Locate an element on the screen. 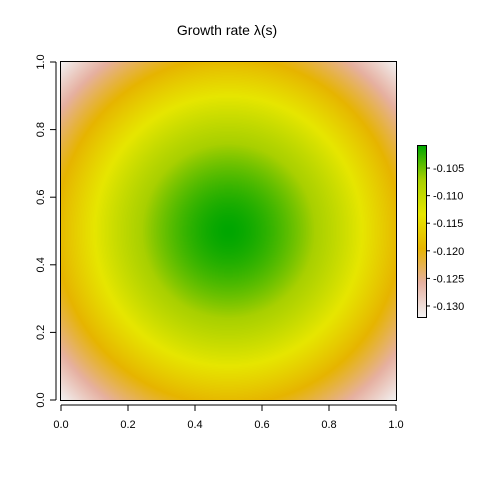 This screenshot has width=480, height=480. y-tick-label: 0.2 is located at coordinates (41, 332).